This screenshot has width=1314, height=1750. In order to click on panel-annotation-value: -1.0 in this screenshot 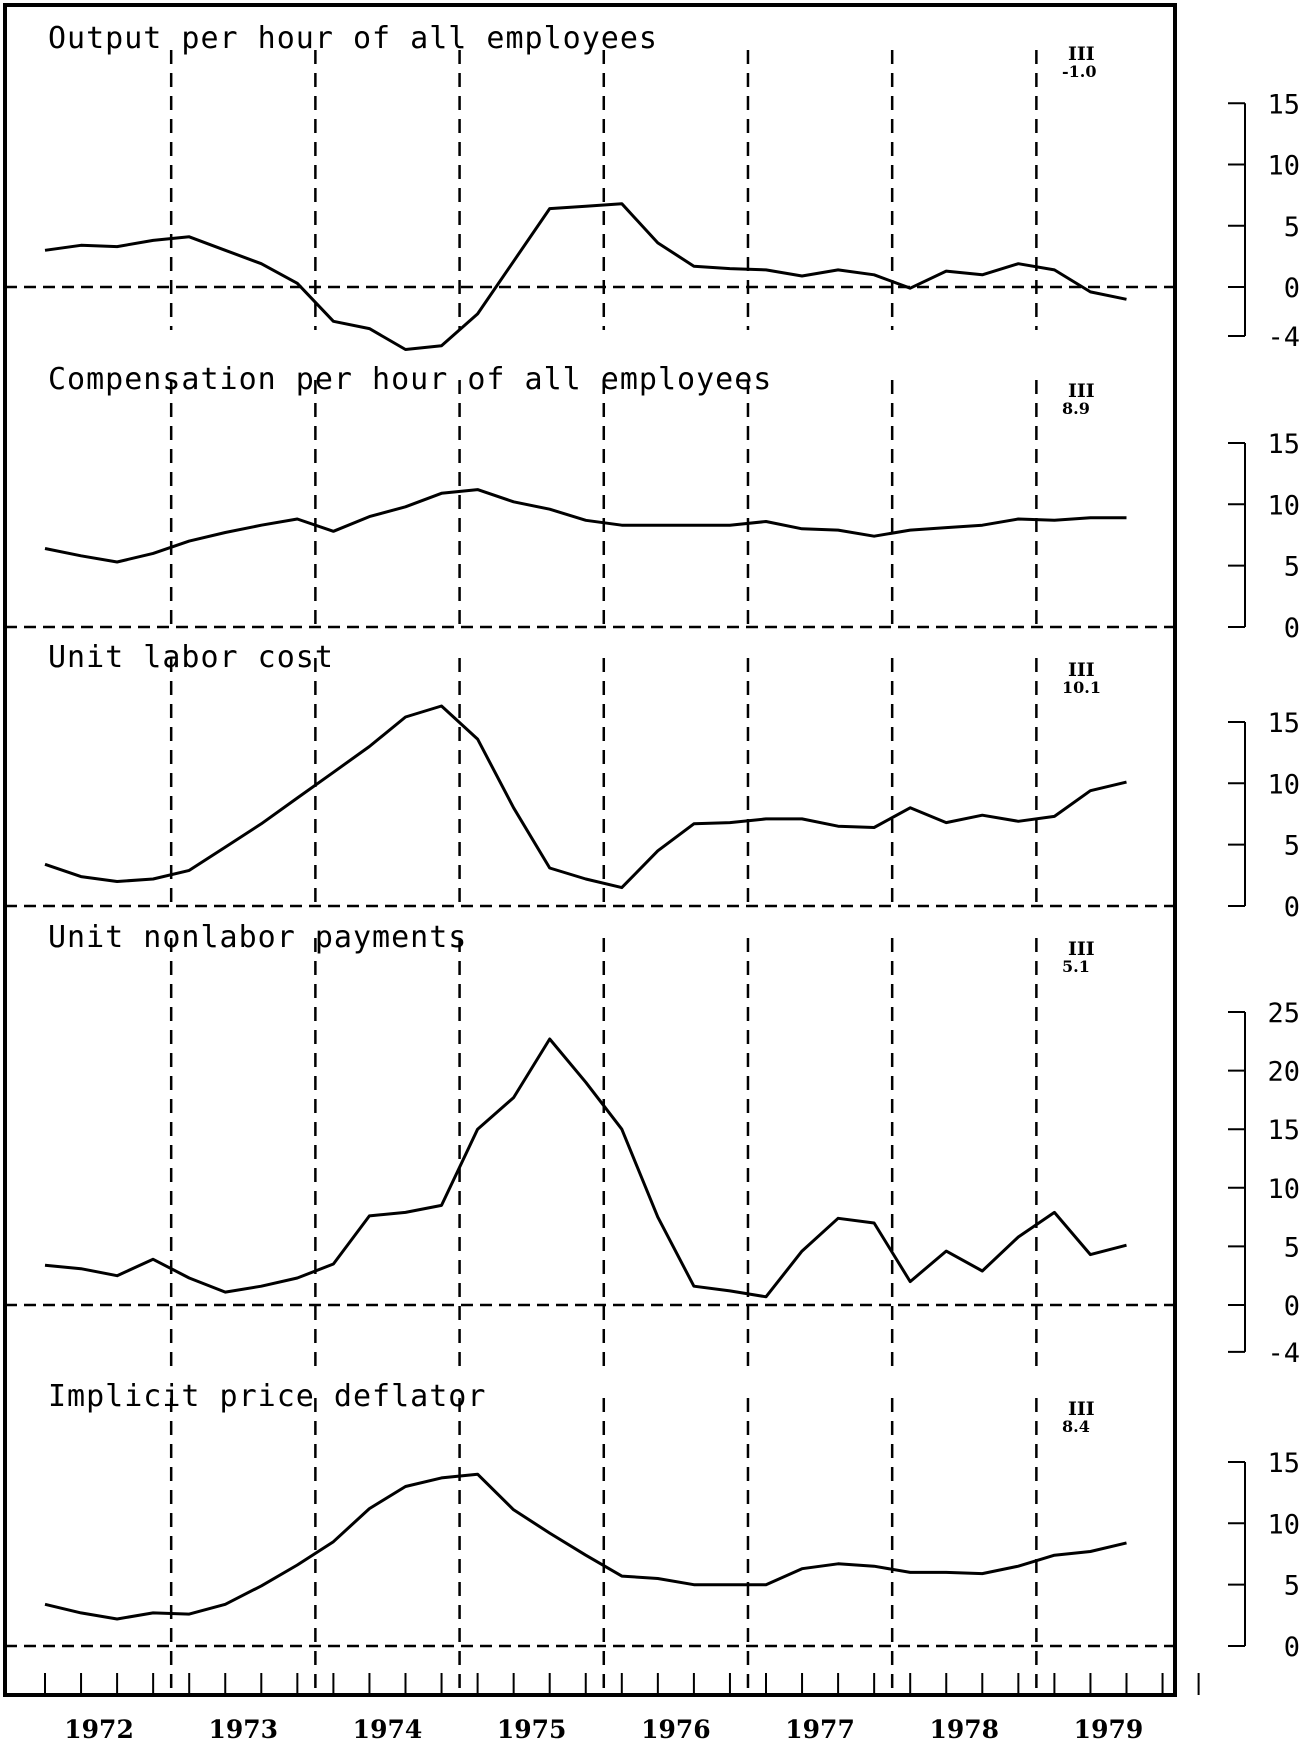, I will do `click(1079, 71)`.